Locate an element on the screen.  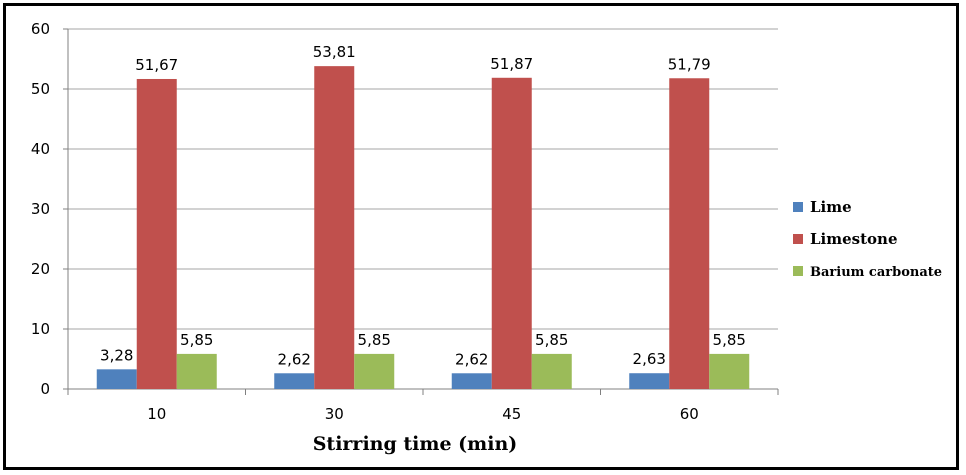
y-tick-label: 10 is located at coordinates (40, 329).